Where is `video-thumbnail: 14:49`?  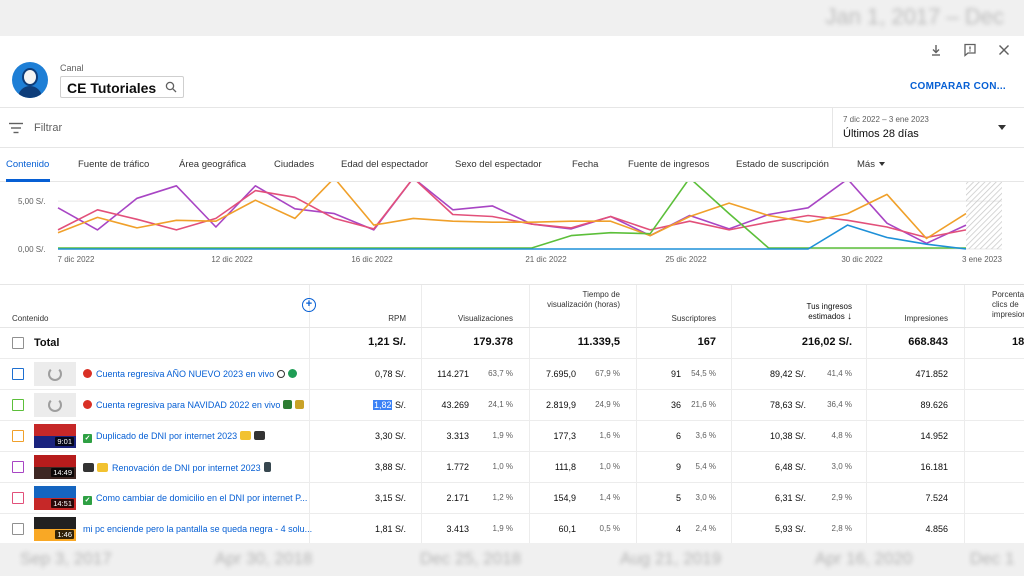
video-thumbnail: 14:49 is located at coordinates (55, 467).